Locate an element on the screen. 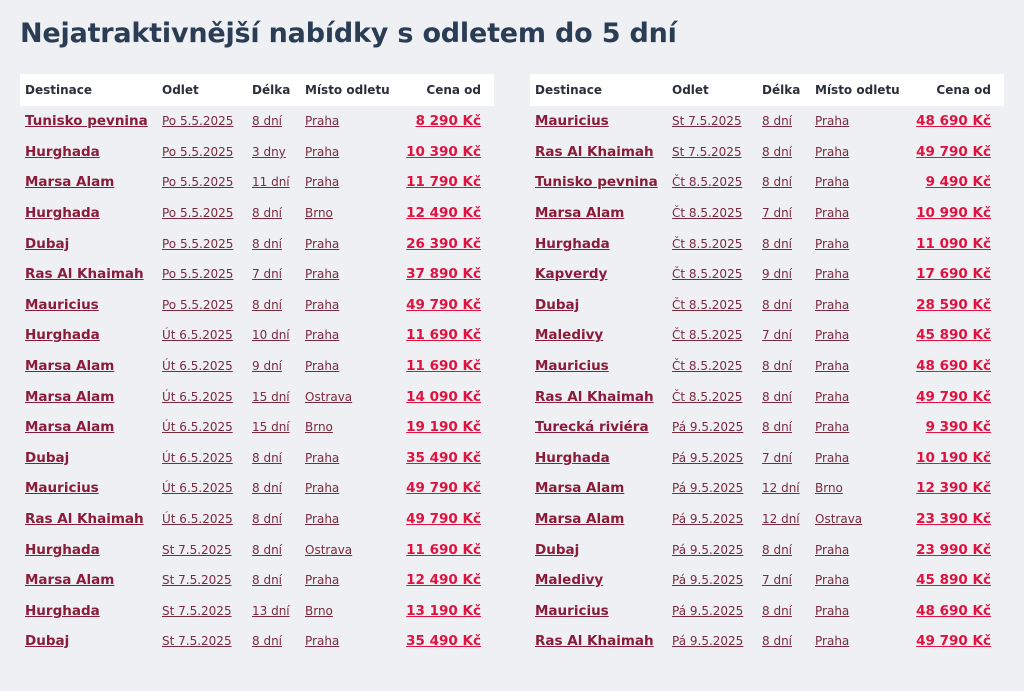  price-link: 8 290 Kč is located at coordinates (448, 121).